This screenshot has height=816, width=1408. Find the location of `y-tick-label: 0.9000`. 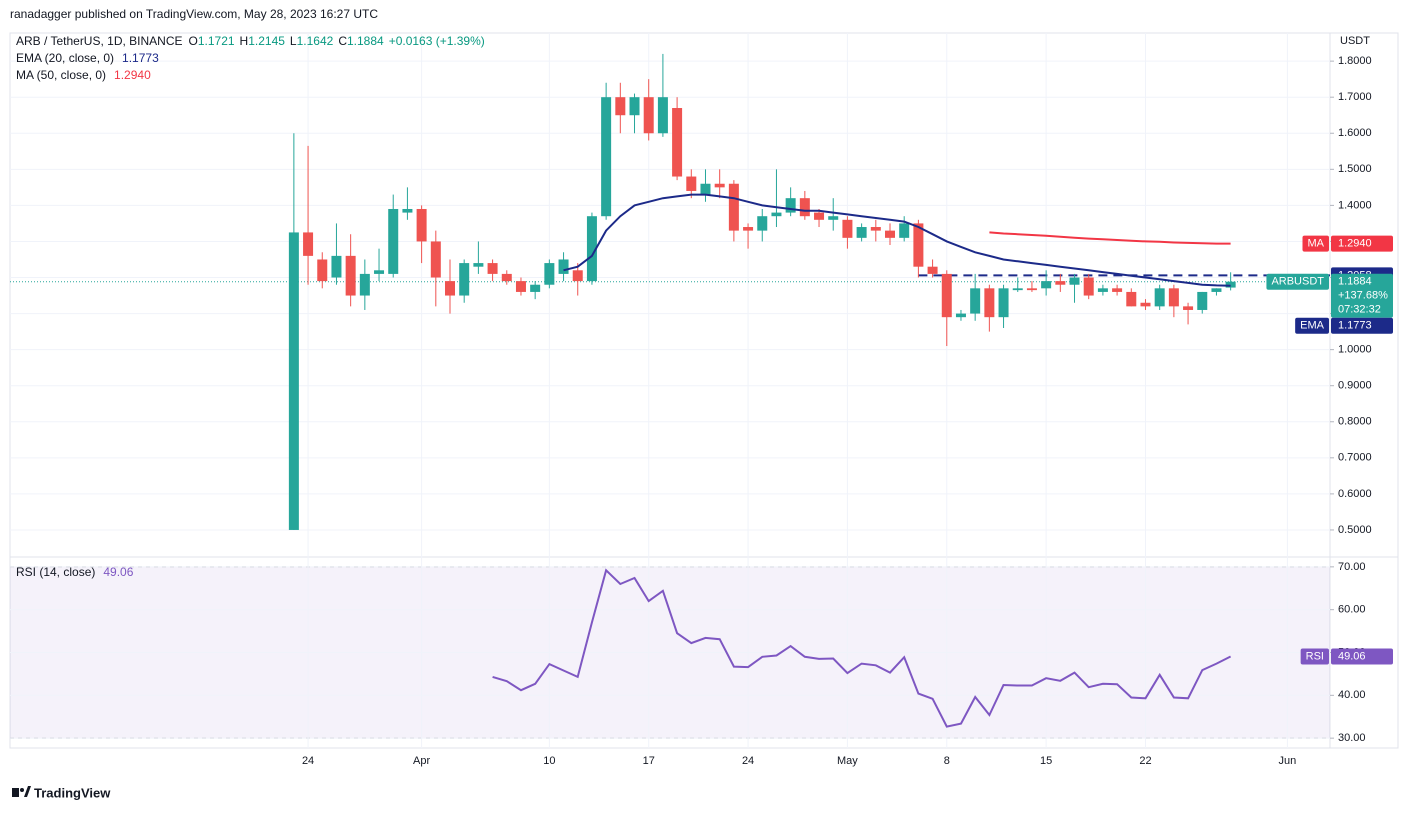

y-tick-label: 0.9000 is located at coordinates (1355, 386).